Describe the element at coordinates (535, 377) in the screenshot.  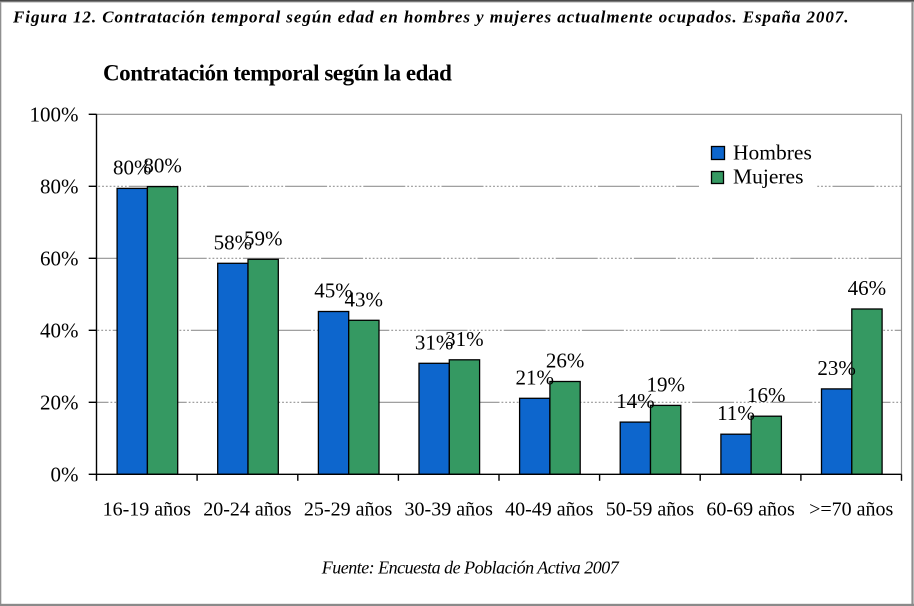
I see `svg-text: 21%` at that location.